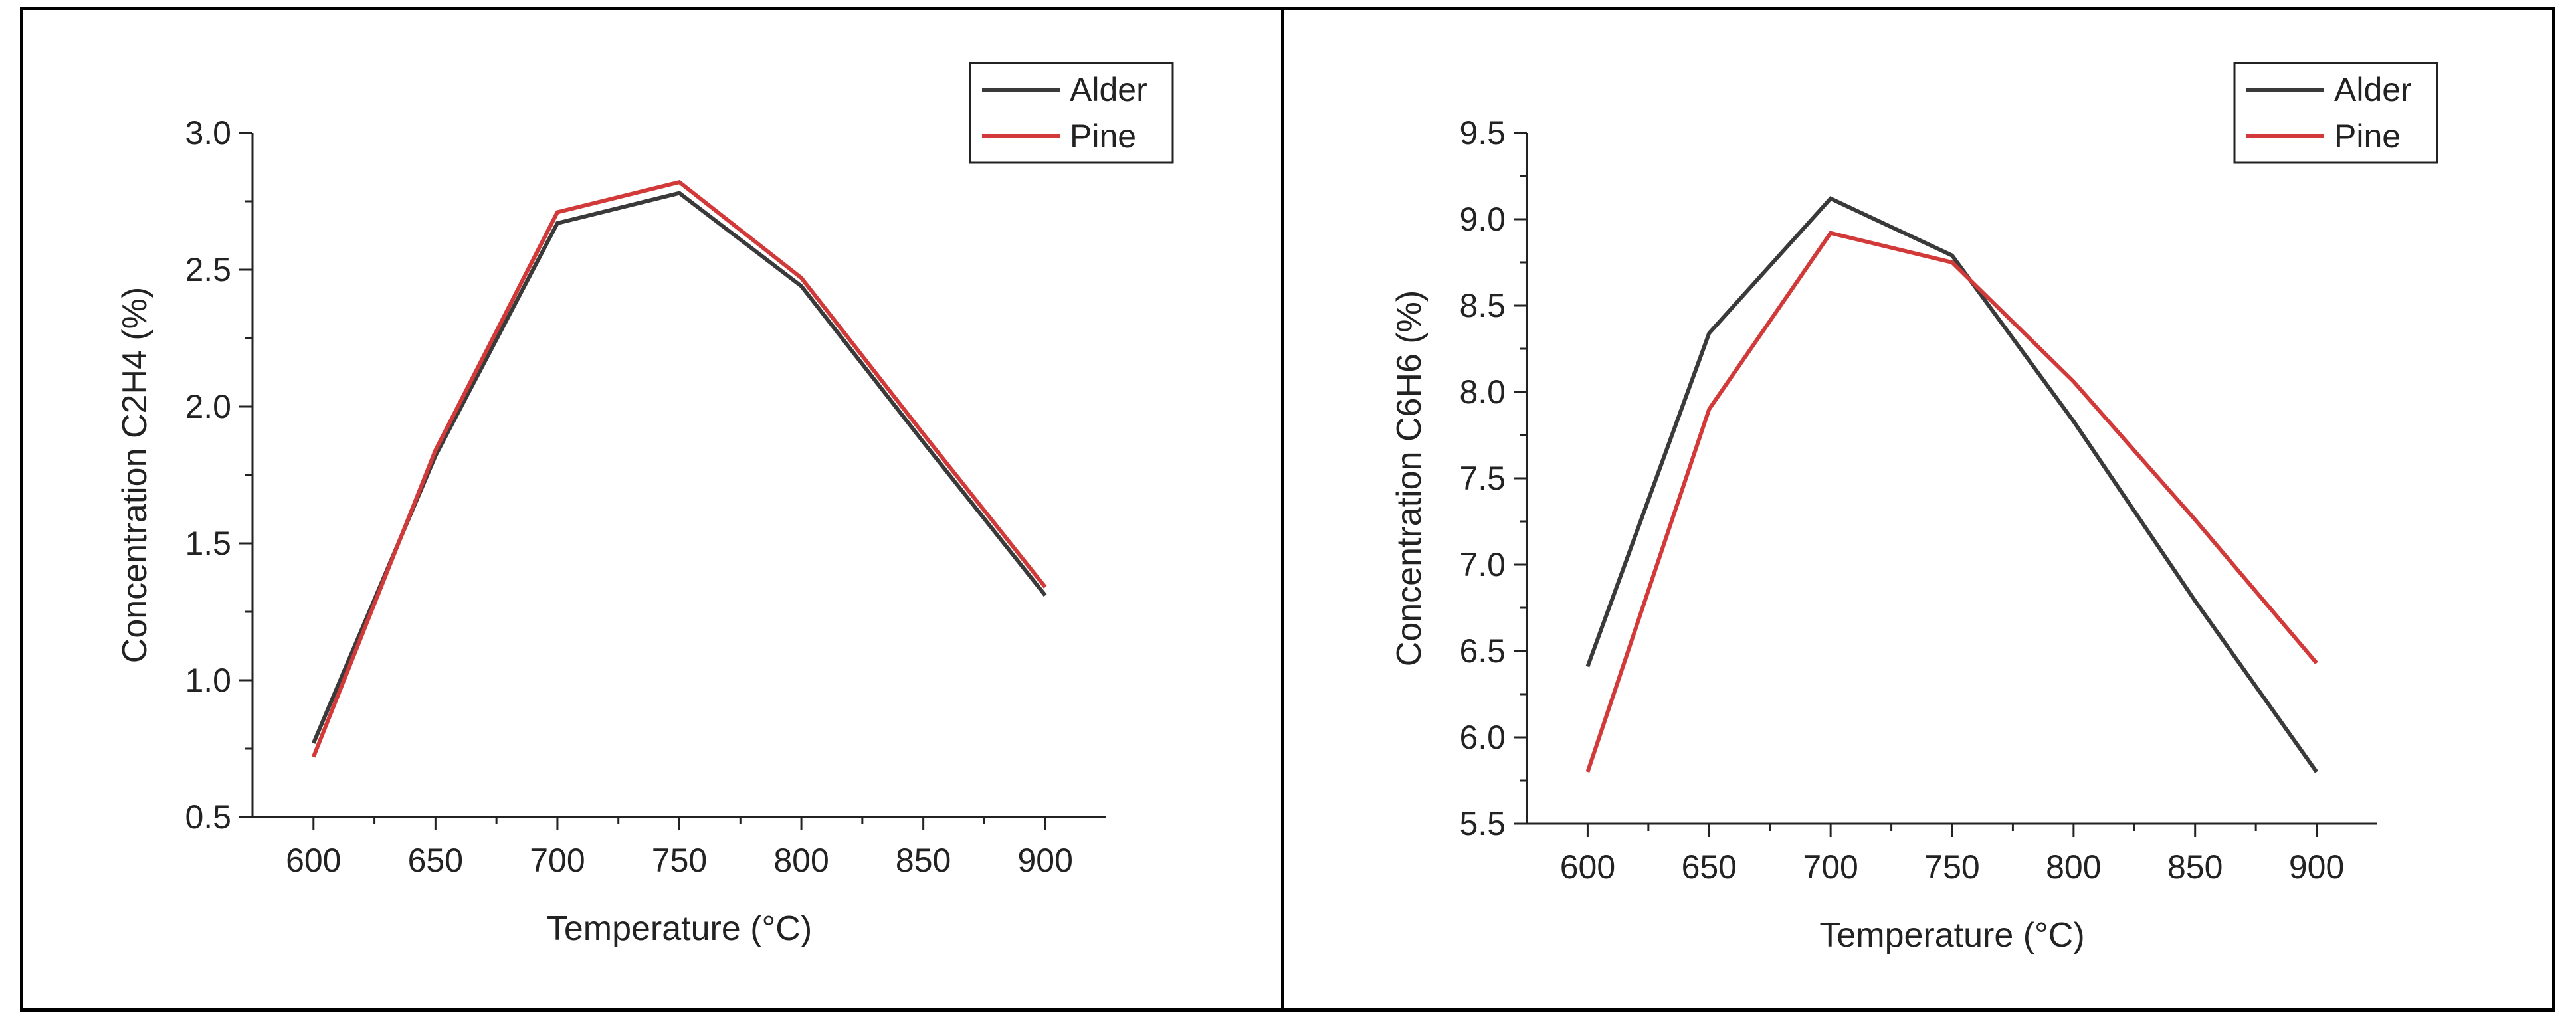 This screenshot has height=1023, width=2576. What do you see at coordinates (208, 406) in the screenshot?
I see `y-tick-label: 2.0` at bounding box center [208, 406].